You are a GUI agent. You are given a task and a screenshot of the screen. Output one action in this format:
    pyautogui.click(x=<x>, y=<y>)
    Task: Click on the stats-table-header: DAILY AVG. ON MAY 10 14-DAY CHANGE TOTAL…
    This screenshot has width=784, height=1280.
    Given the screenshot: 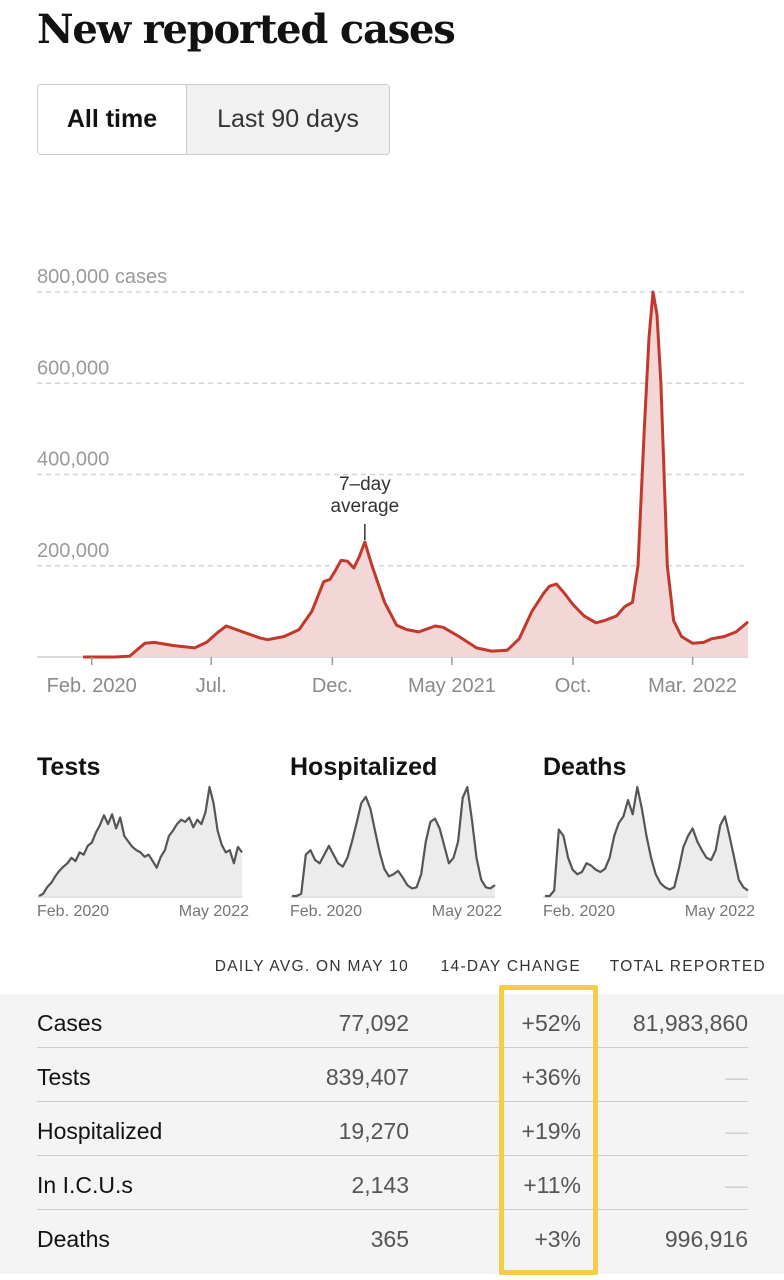 What is the action you would take?
    pyautogui.click(x=392, y=970)
    